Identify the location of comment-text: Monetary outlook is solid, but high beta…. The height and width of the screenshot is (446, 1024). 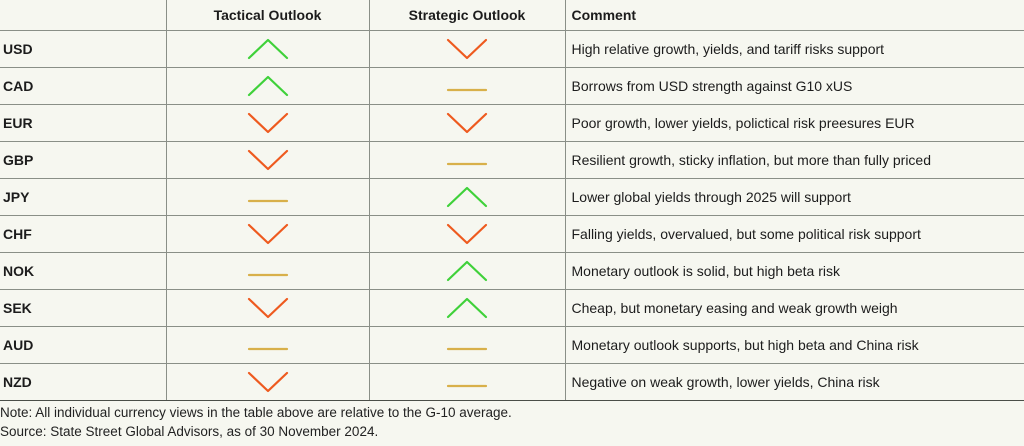
(794, 271).